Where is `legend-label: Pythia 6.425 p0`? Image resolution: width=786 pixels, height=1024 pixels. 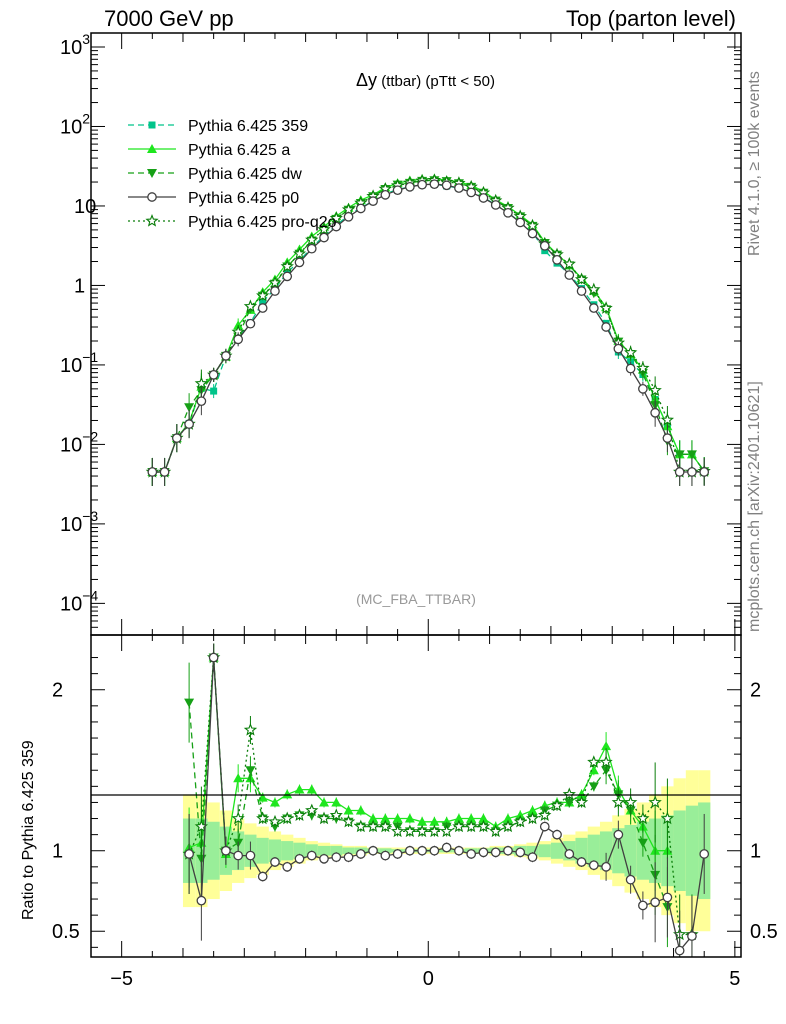 legend-label: Pythia 6.425 p0 is located at coordinates (243, 198).